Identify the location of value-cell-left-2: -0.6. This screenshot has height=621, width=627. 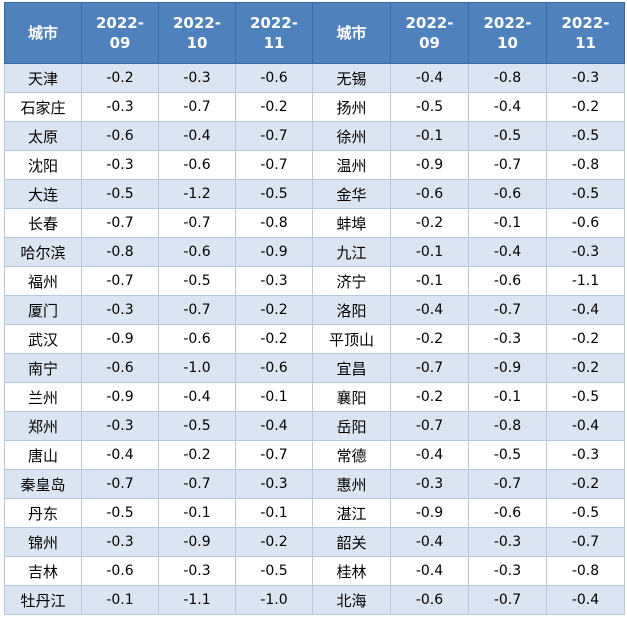
(197, 252).